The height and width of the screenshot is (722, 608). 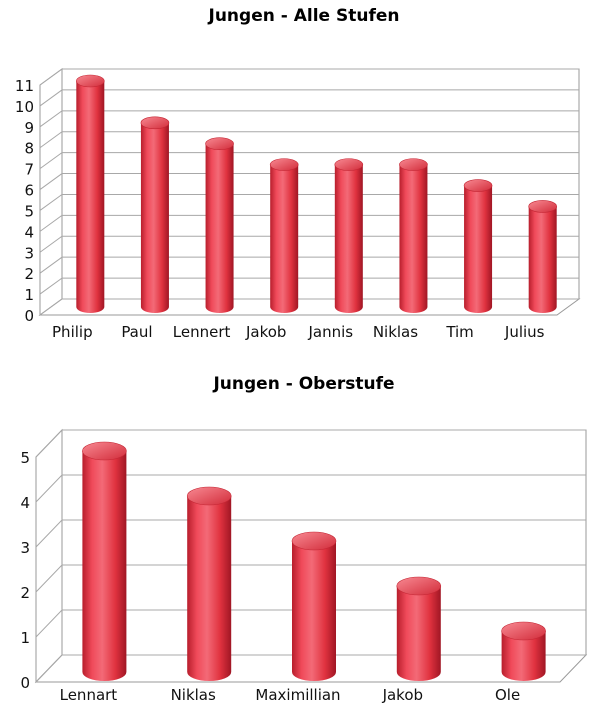 I want to click on y-tick-label: 8, so click(x=29, y=149).